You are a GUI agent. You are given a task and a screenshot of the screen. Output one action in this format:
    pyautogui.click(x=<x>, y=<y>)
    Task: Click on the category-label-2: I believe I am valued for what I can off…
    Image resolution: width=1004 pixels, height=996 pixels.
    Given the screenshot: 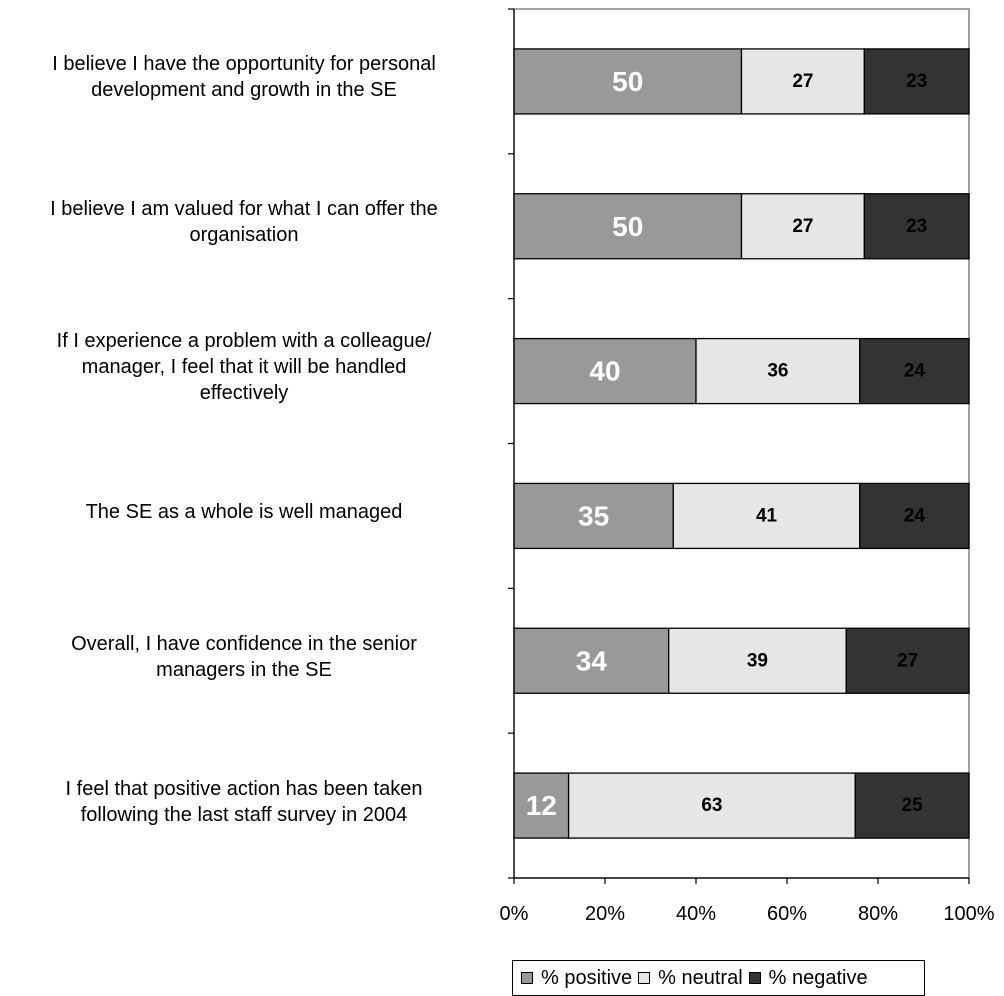 What is the action you would take?
    pyautogui.click(x=244, y=222)
    